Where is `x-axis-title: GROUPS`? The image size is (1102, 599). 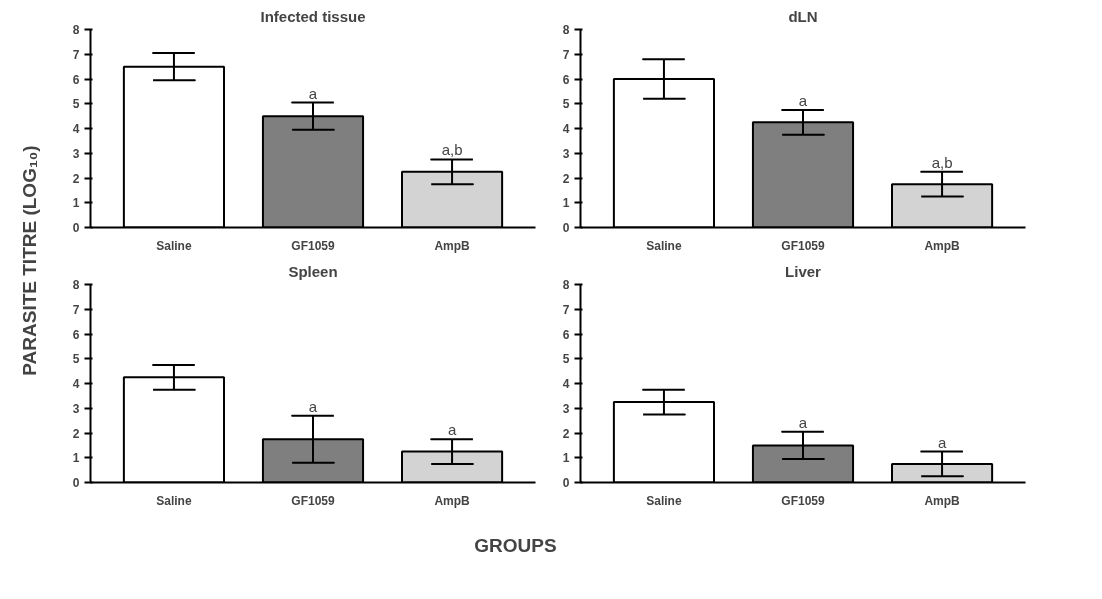
x-axis-title: GROUPS is located at coordinates (515, 545).